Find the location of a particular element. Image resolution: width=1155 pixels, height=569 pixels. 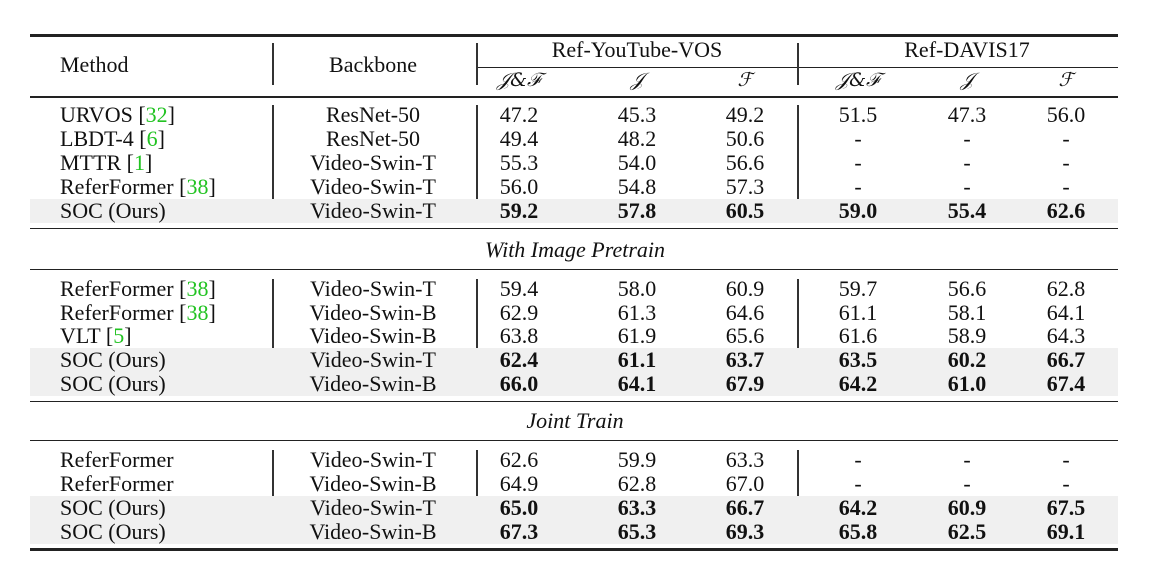

header-dataset-ytvos: Ref-YouTube-VOS is located at coordinates (637, 49).